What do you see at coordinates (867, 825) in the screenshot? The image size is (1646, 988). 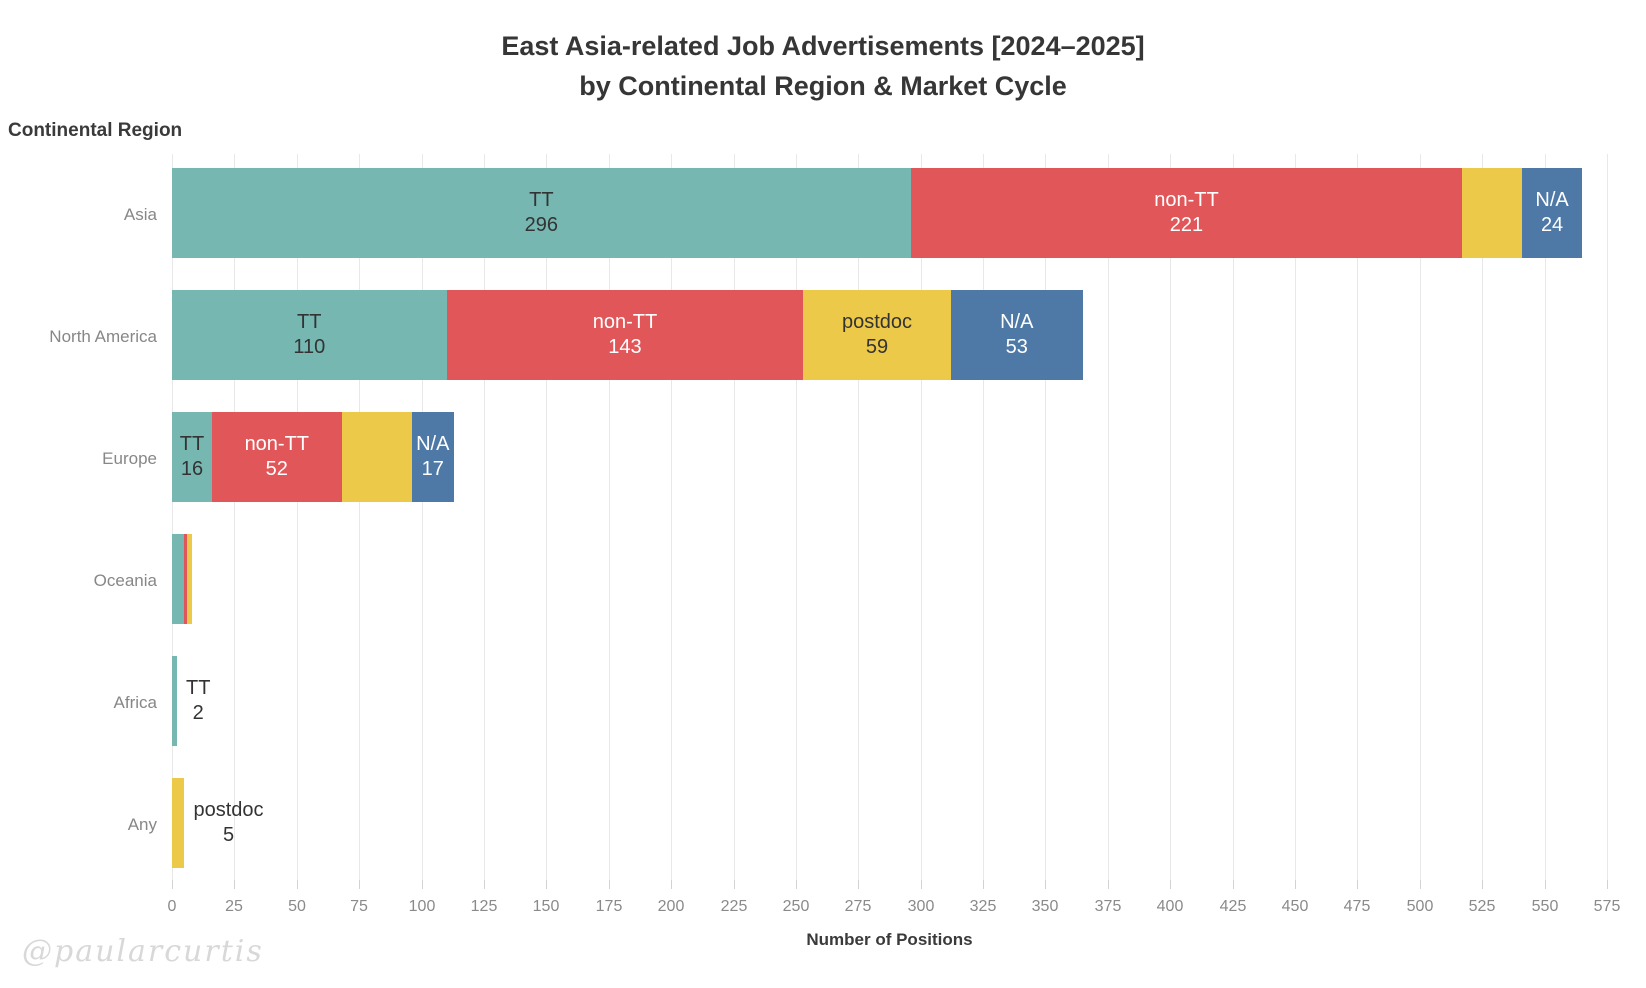 I see `chart-row: Any postdoc 5` at bounding box center [867, 825].